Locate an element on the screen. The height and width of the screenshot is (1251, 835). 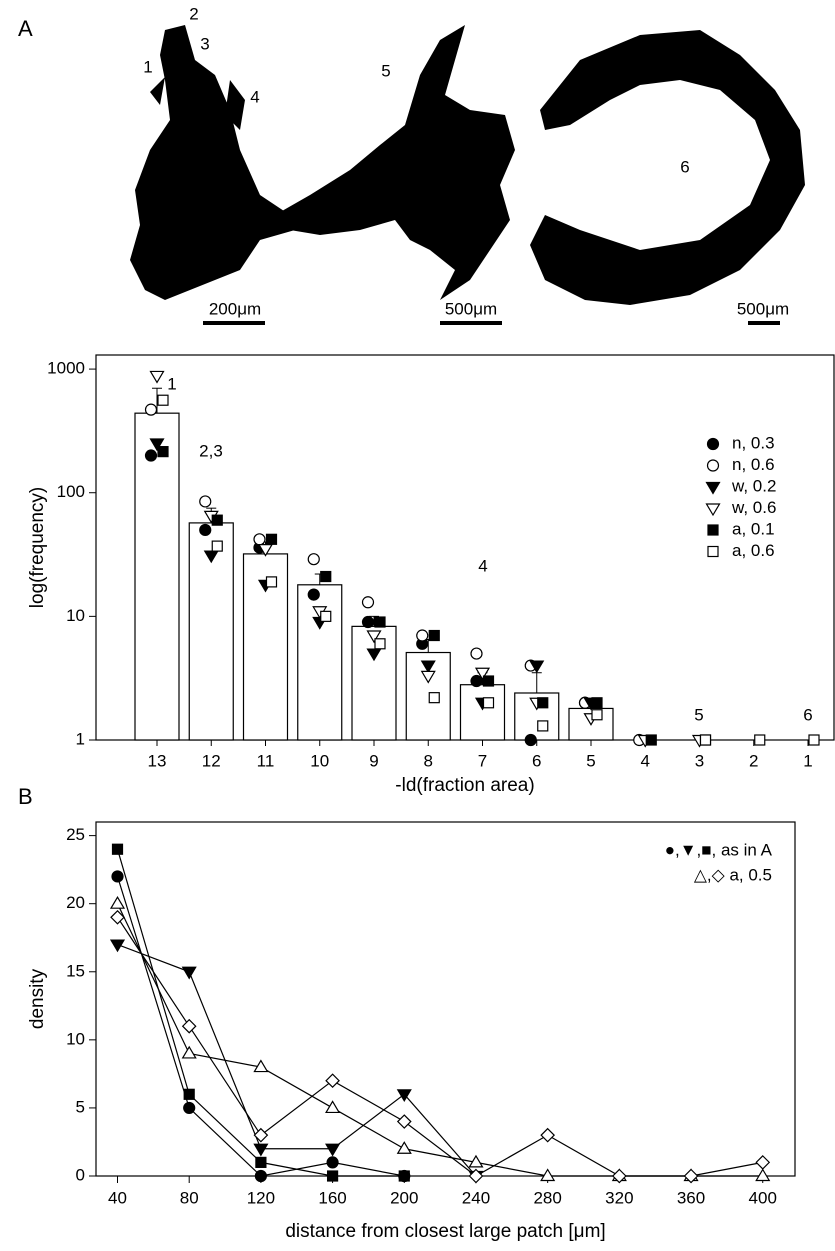
y-axis-title: log(frequency) is located at coordinates (37, 547).